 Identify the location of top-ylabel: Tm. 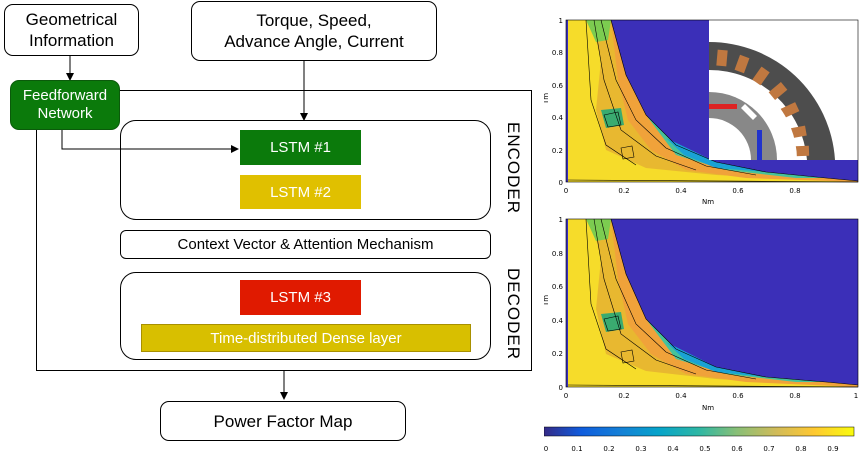
(547, 99).